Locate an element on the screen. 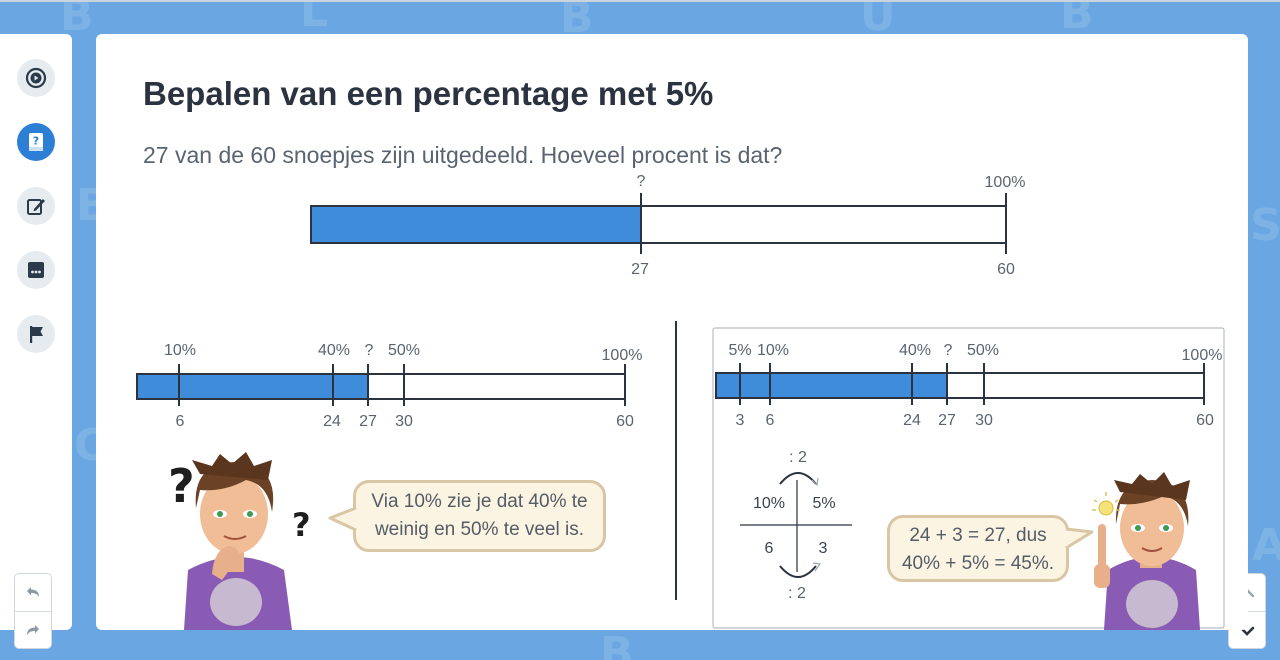  right-bar-label-50pct: 50% is located at coordinates (983, 350).